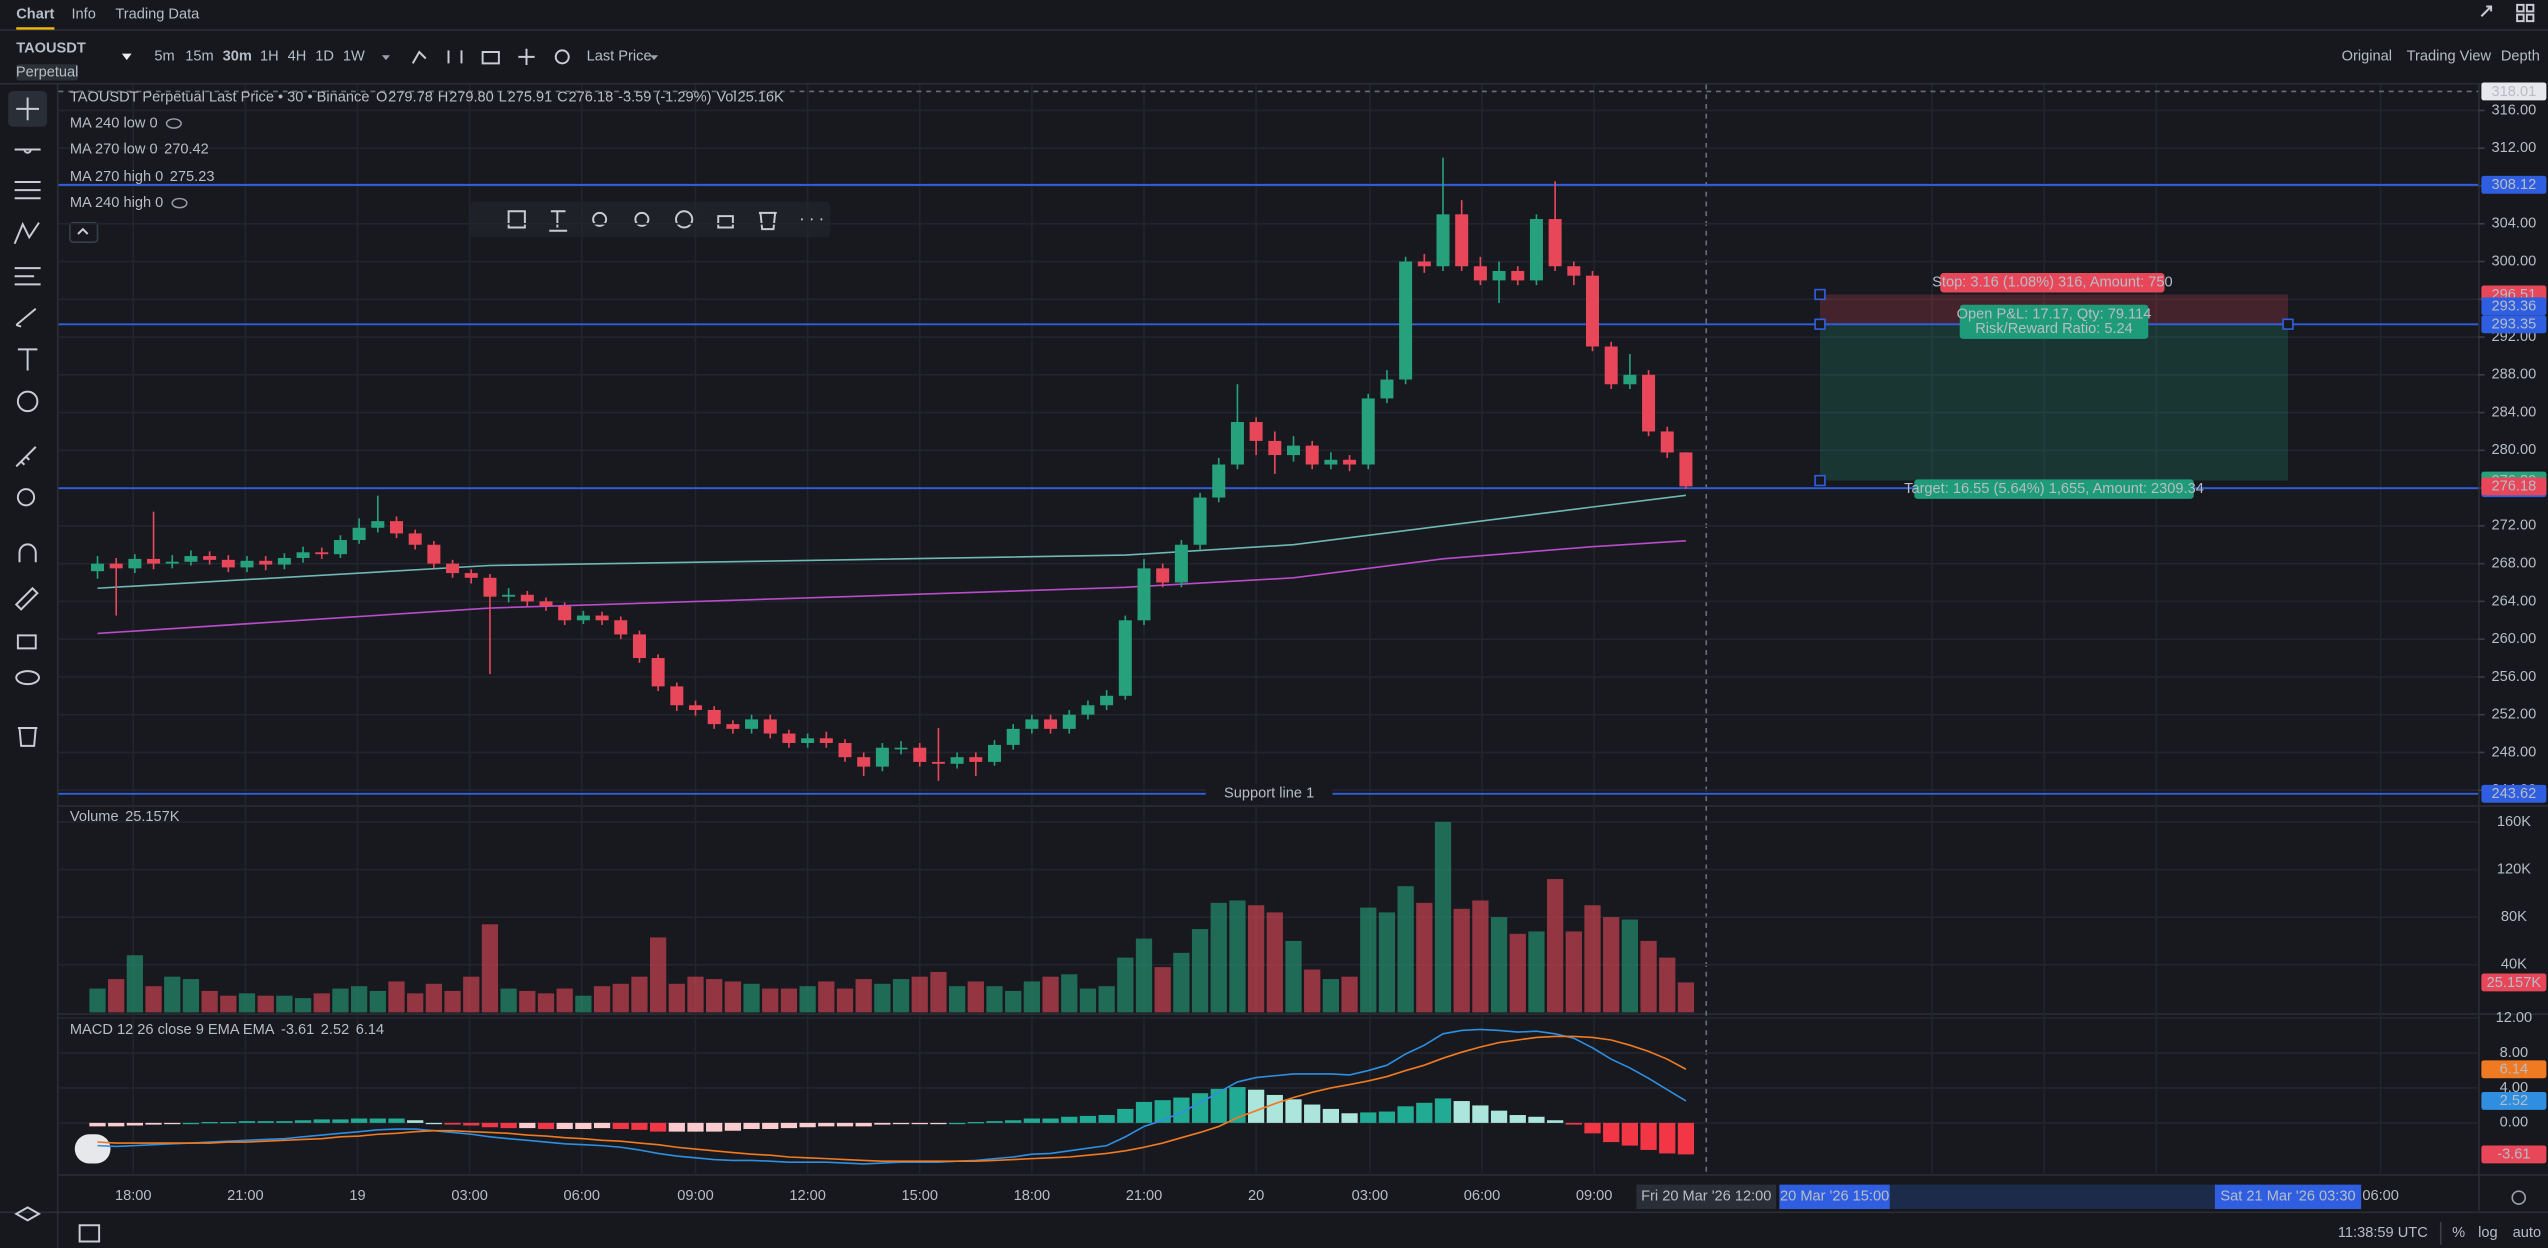  What do you see at coordinates (2383, 1233) in the screenshot?
I see `clock: 11:38:59 UTC` at bounding box center [2383, 1233].